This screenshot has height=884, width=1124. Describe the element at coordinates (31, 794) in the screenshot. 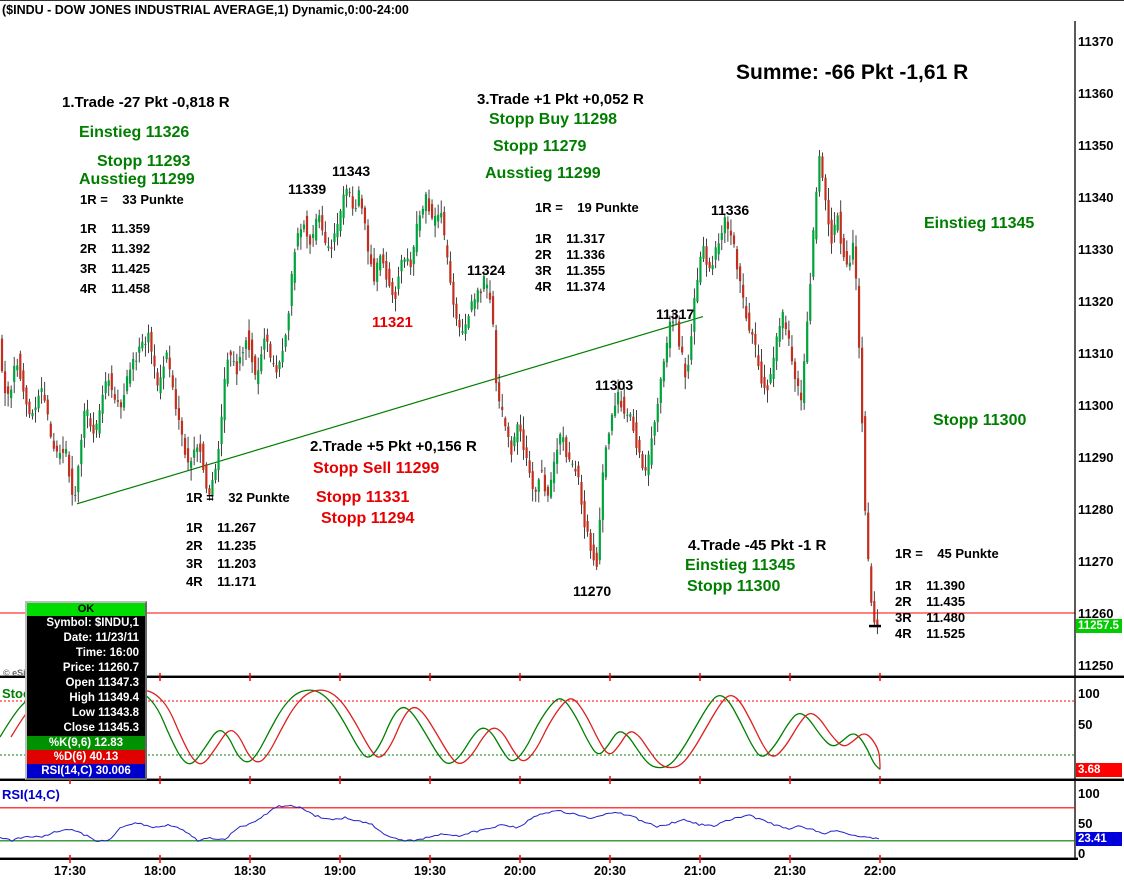

I see `annotation: RSI(14,C)` at that location.